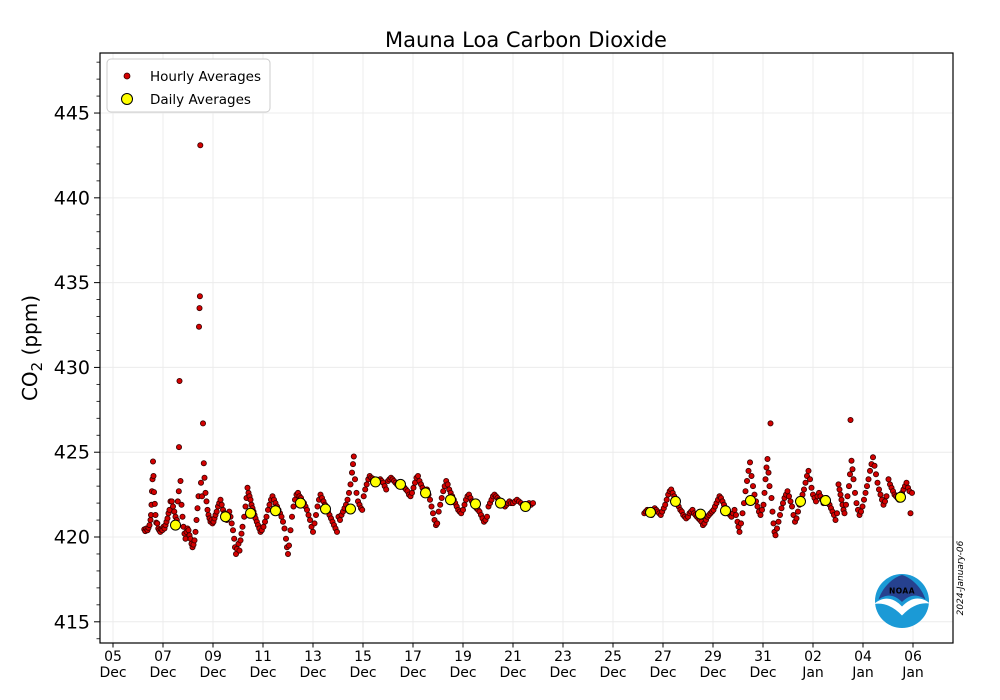 Image resolution: width=1000 pixels, height=700 pixels. I want to click on y-axis-label: CO2 (ppm), so click(32, 348).